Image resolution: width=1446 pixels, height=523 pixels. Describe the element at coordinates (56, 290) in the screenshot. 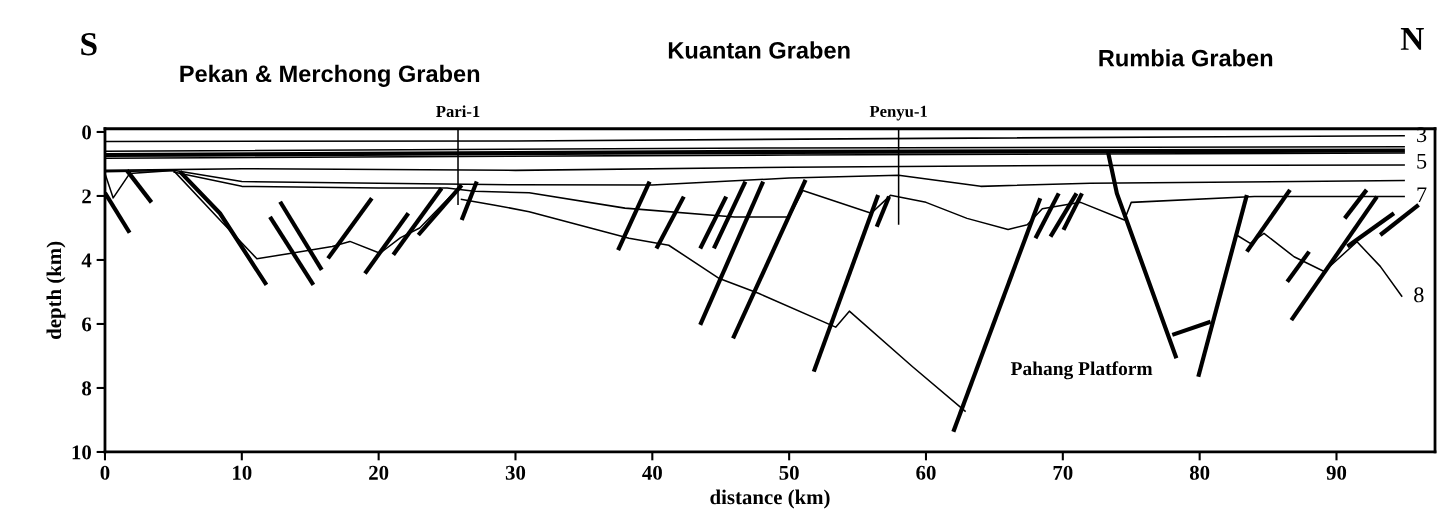

I see `y-axis-title: depth (km)` at that location.